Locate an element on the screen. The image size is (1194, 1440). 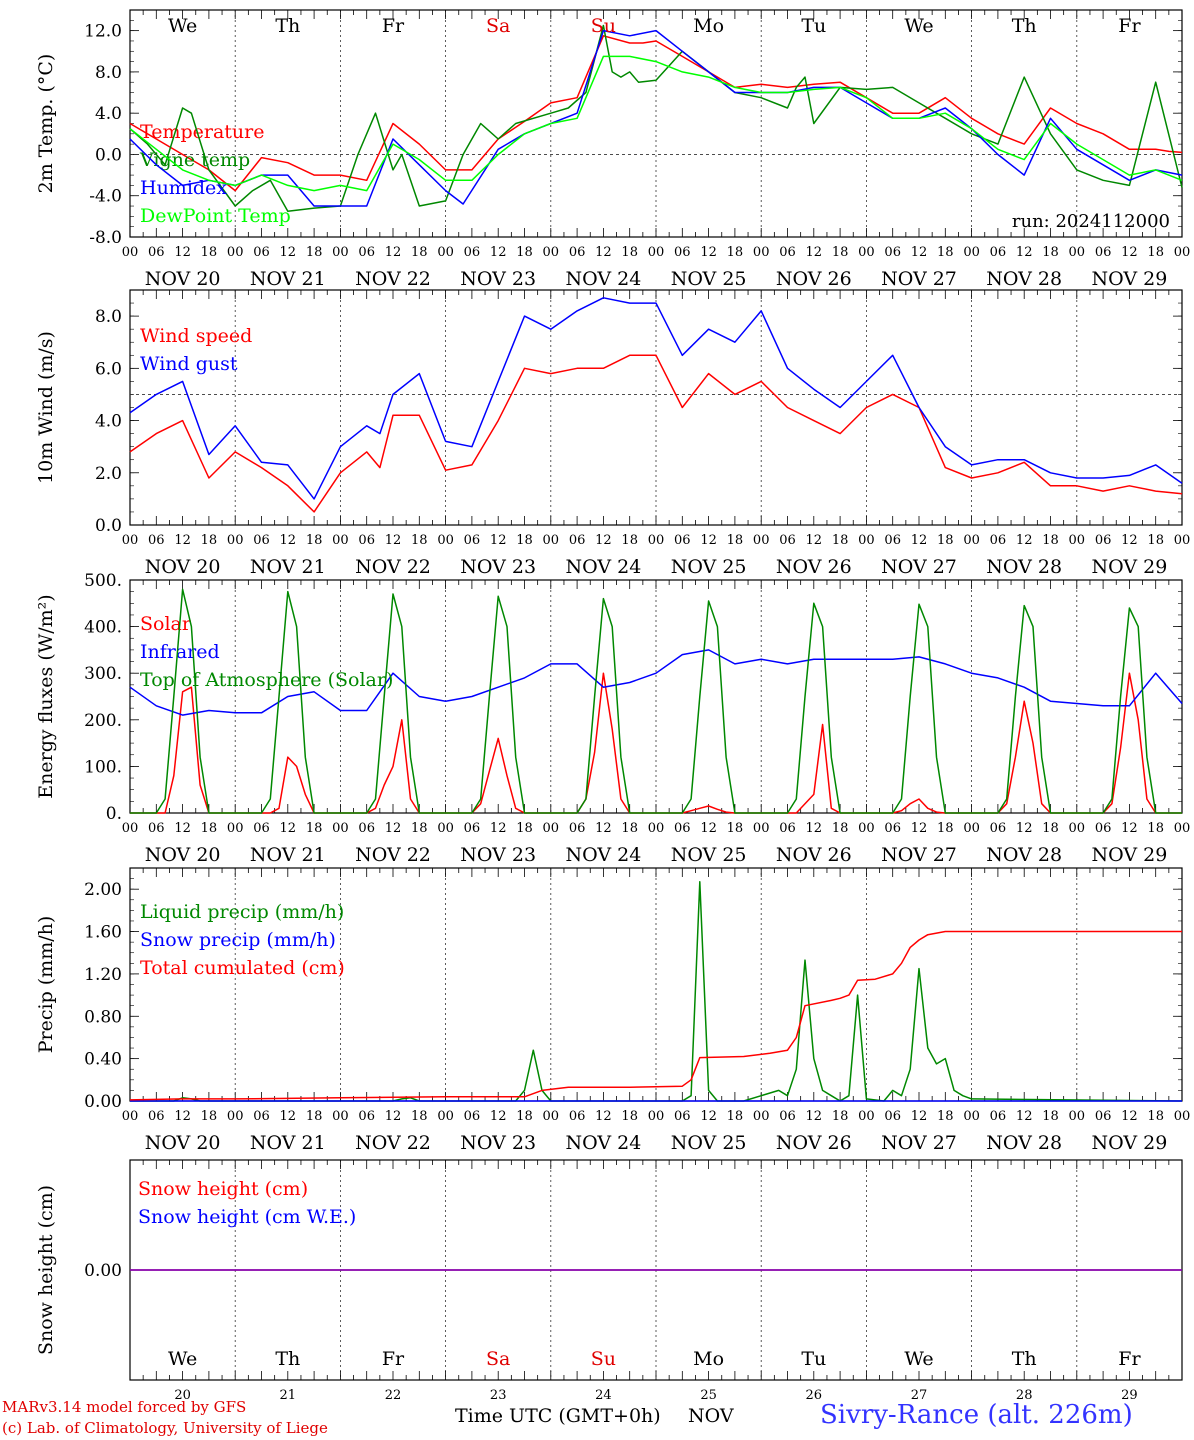
weekday-label-top: Tu is located at coordinates (813, 26).